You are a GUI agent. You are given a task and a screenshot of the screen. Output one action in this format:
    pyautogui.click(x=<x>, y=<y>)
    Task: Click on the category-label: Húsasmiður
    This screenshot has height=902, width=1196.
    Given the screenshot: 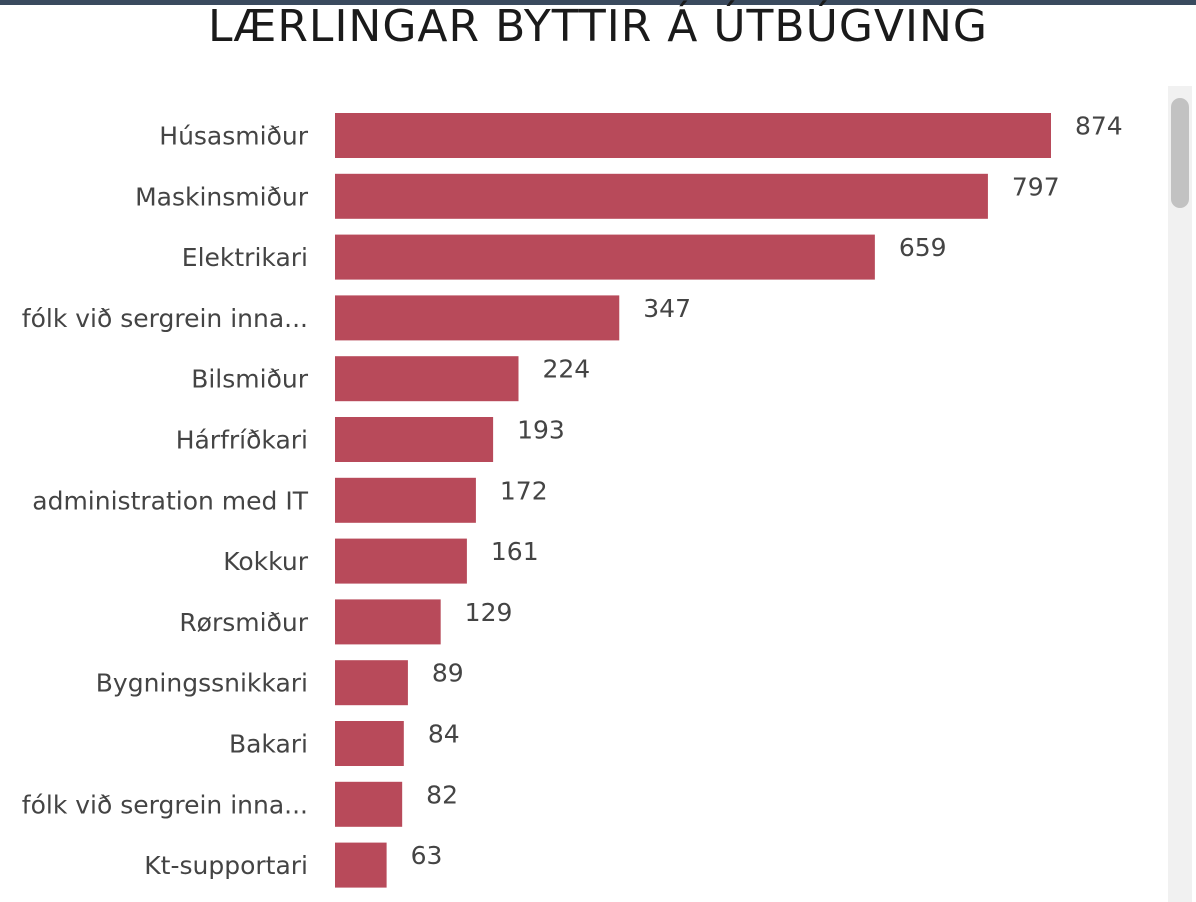 What is the action you would take?
    pyautogui.click(x=233, y=136)
    